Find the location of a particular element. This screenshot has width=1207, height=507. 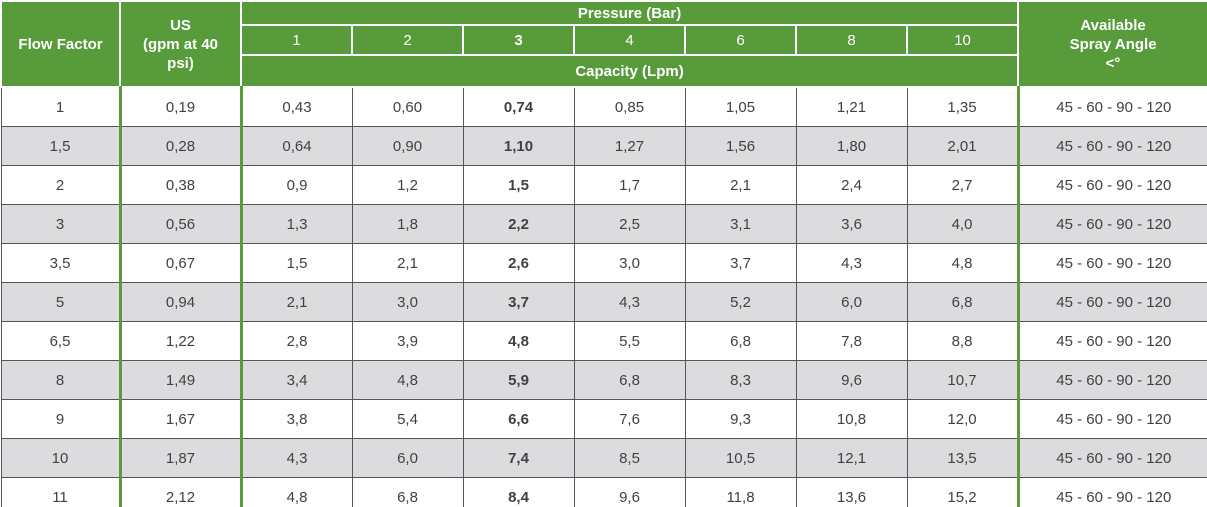

flow-factor-cell: 3,5 is located at coordinates (60, 263).